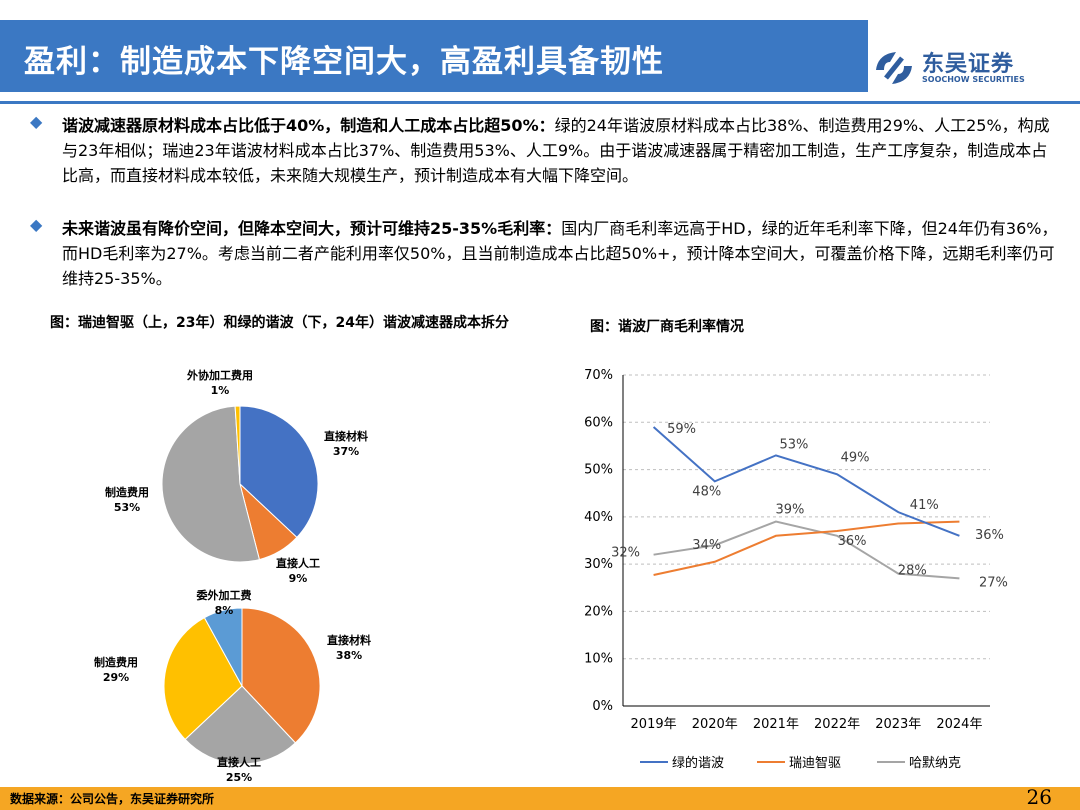  I want to click on footer-bar: 数据来源：公司公告，东吴证券研究所 26, so click(540, 797).